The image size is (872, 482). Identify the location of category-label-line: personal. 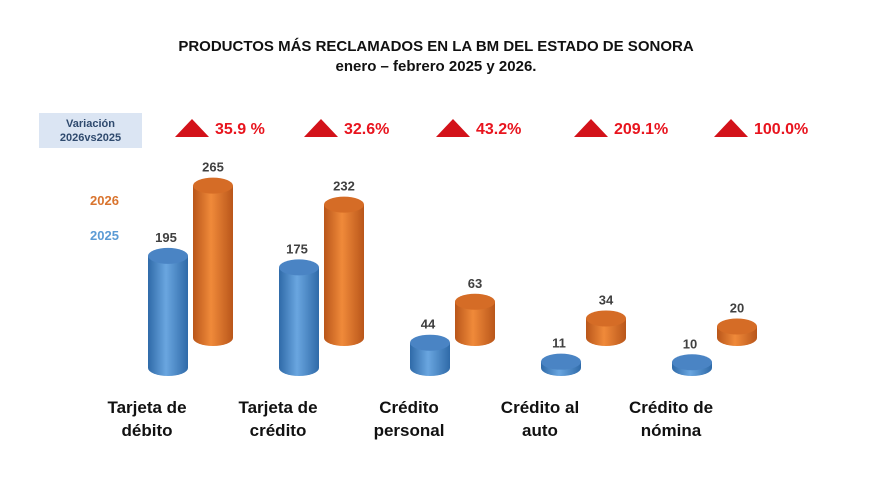
(409, 430).